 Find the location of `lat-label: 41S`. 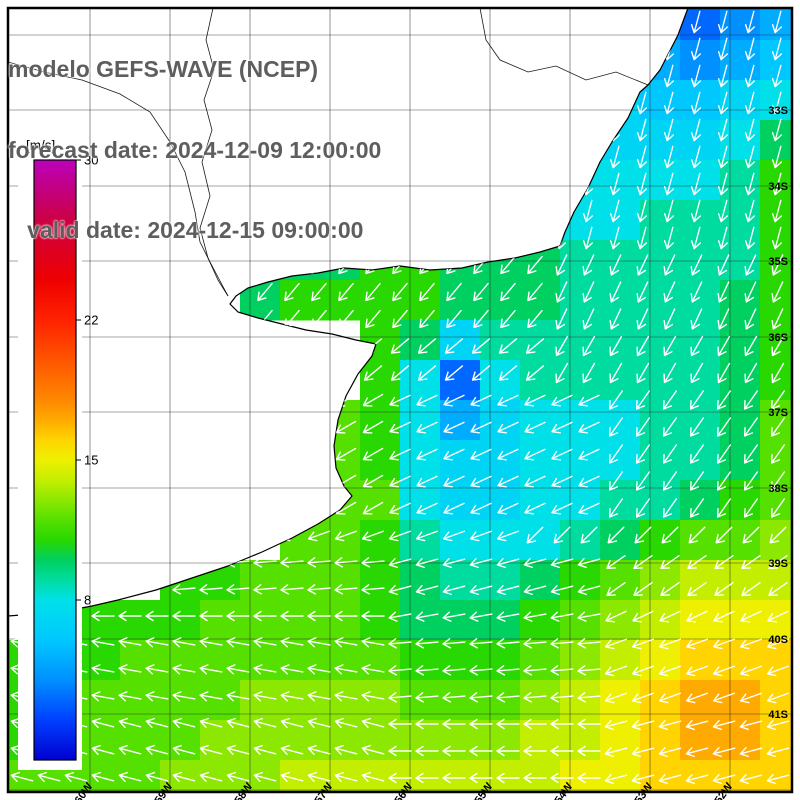

lat-label: 41S is located at coordinates (778, 715).